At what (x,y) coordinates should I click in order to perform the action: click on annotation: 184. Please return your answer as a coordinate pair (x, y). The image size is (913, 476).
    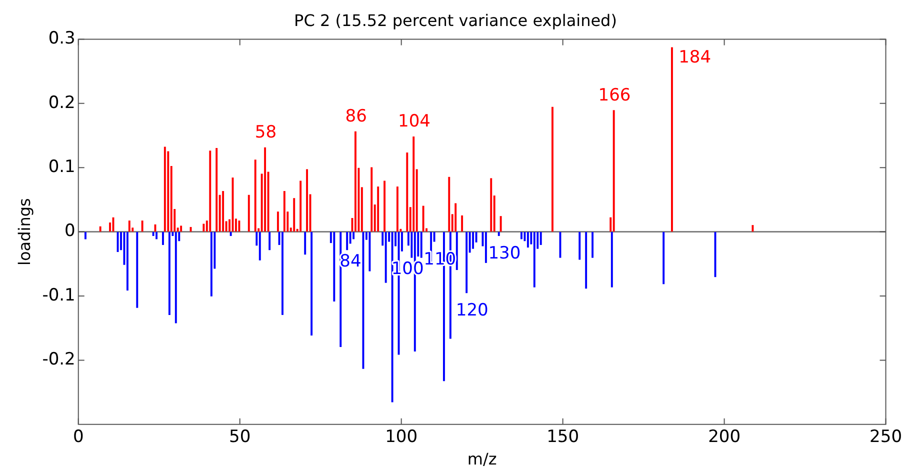
    Looking at the image, I should click on (695, 57).